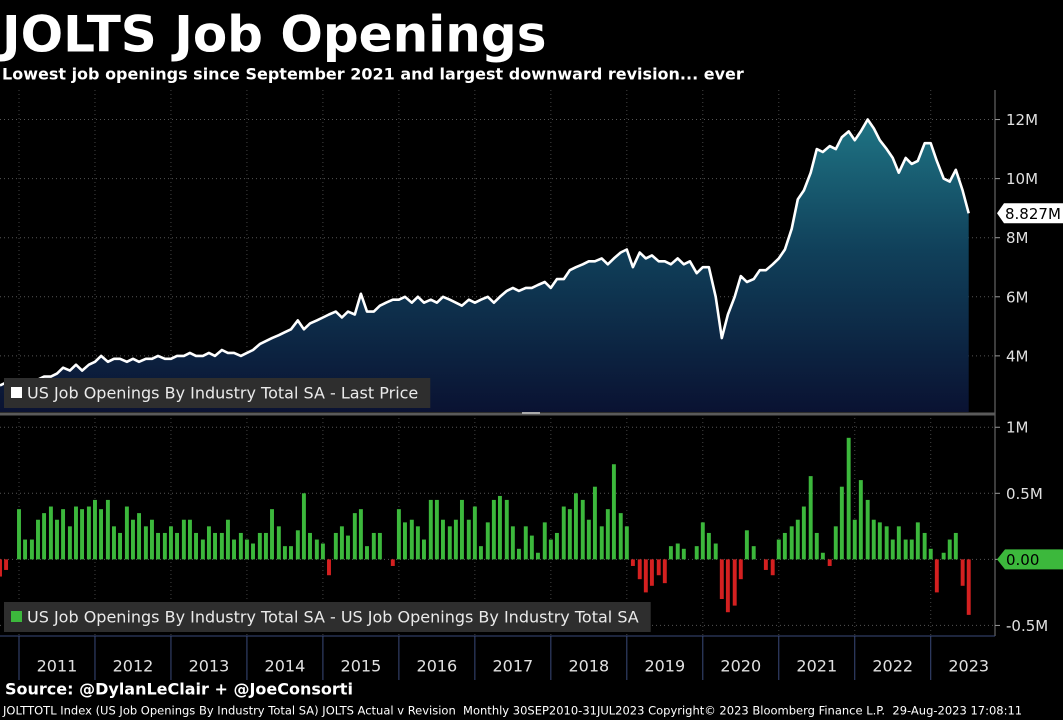 This screenshot has height=720, width=1063. Describe the element at coordinates (588, 666) in the screenshot. I see `x-tick-label: 2018` at that location.